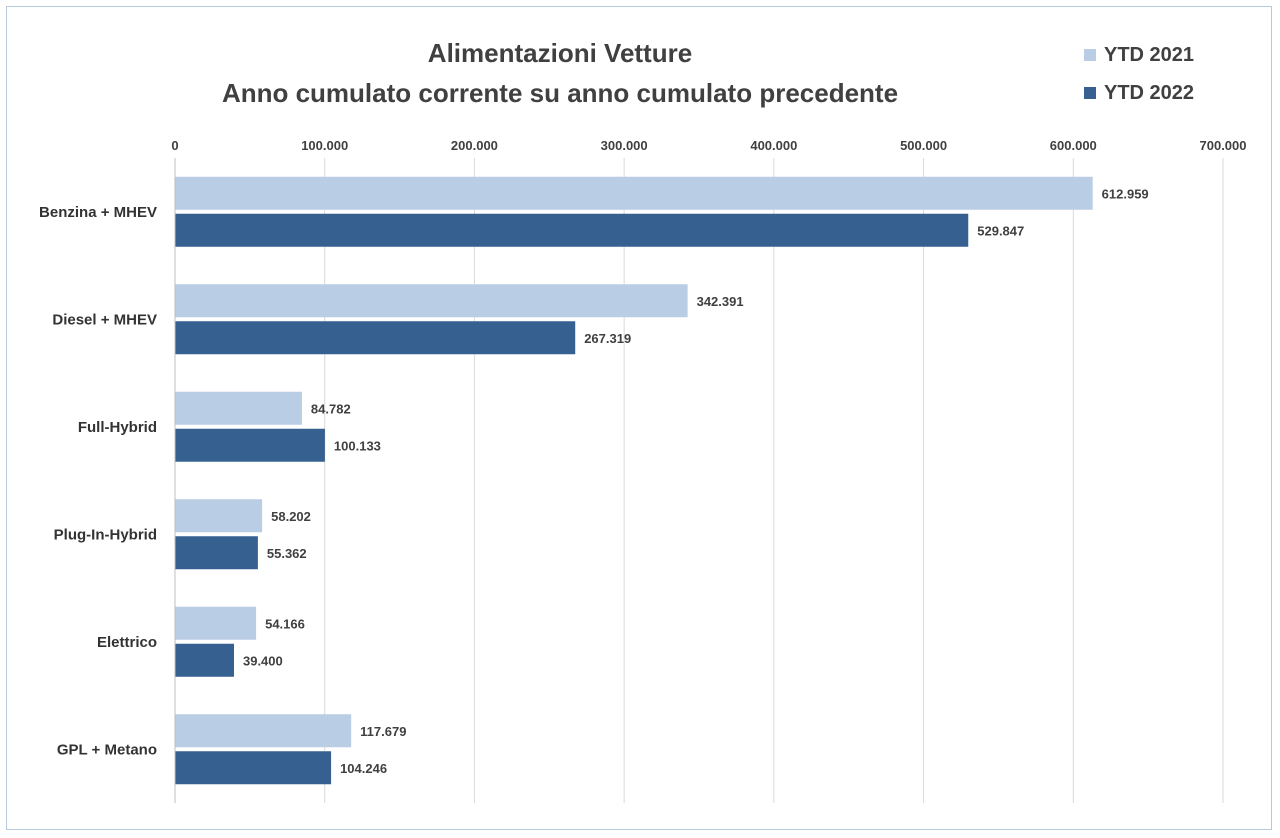 The image size is (1280, 838). I want to click on data-label: 58.202, so click(291, 516).